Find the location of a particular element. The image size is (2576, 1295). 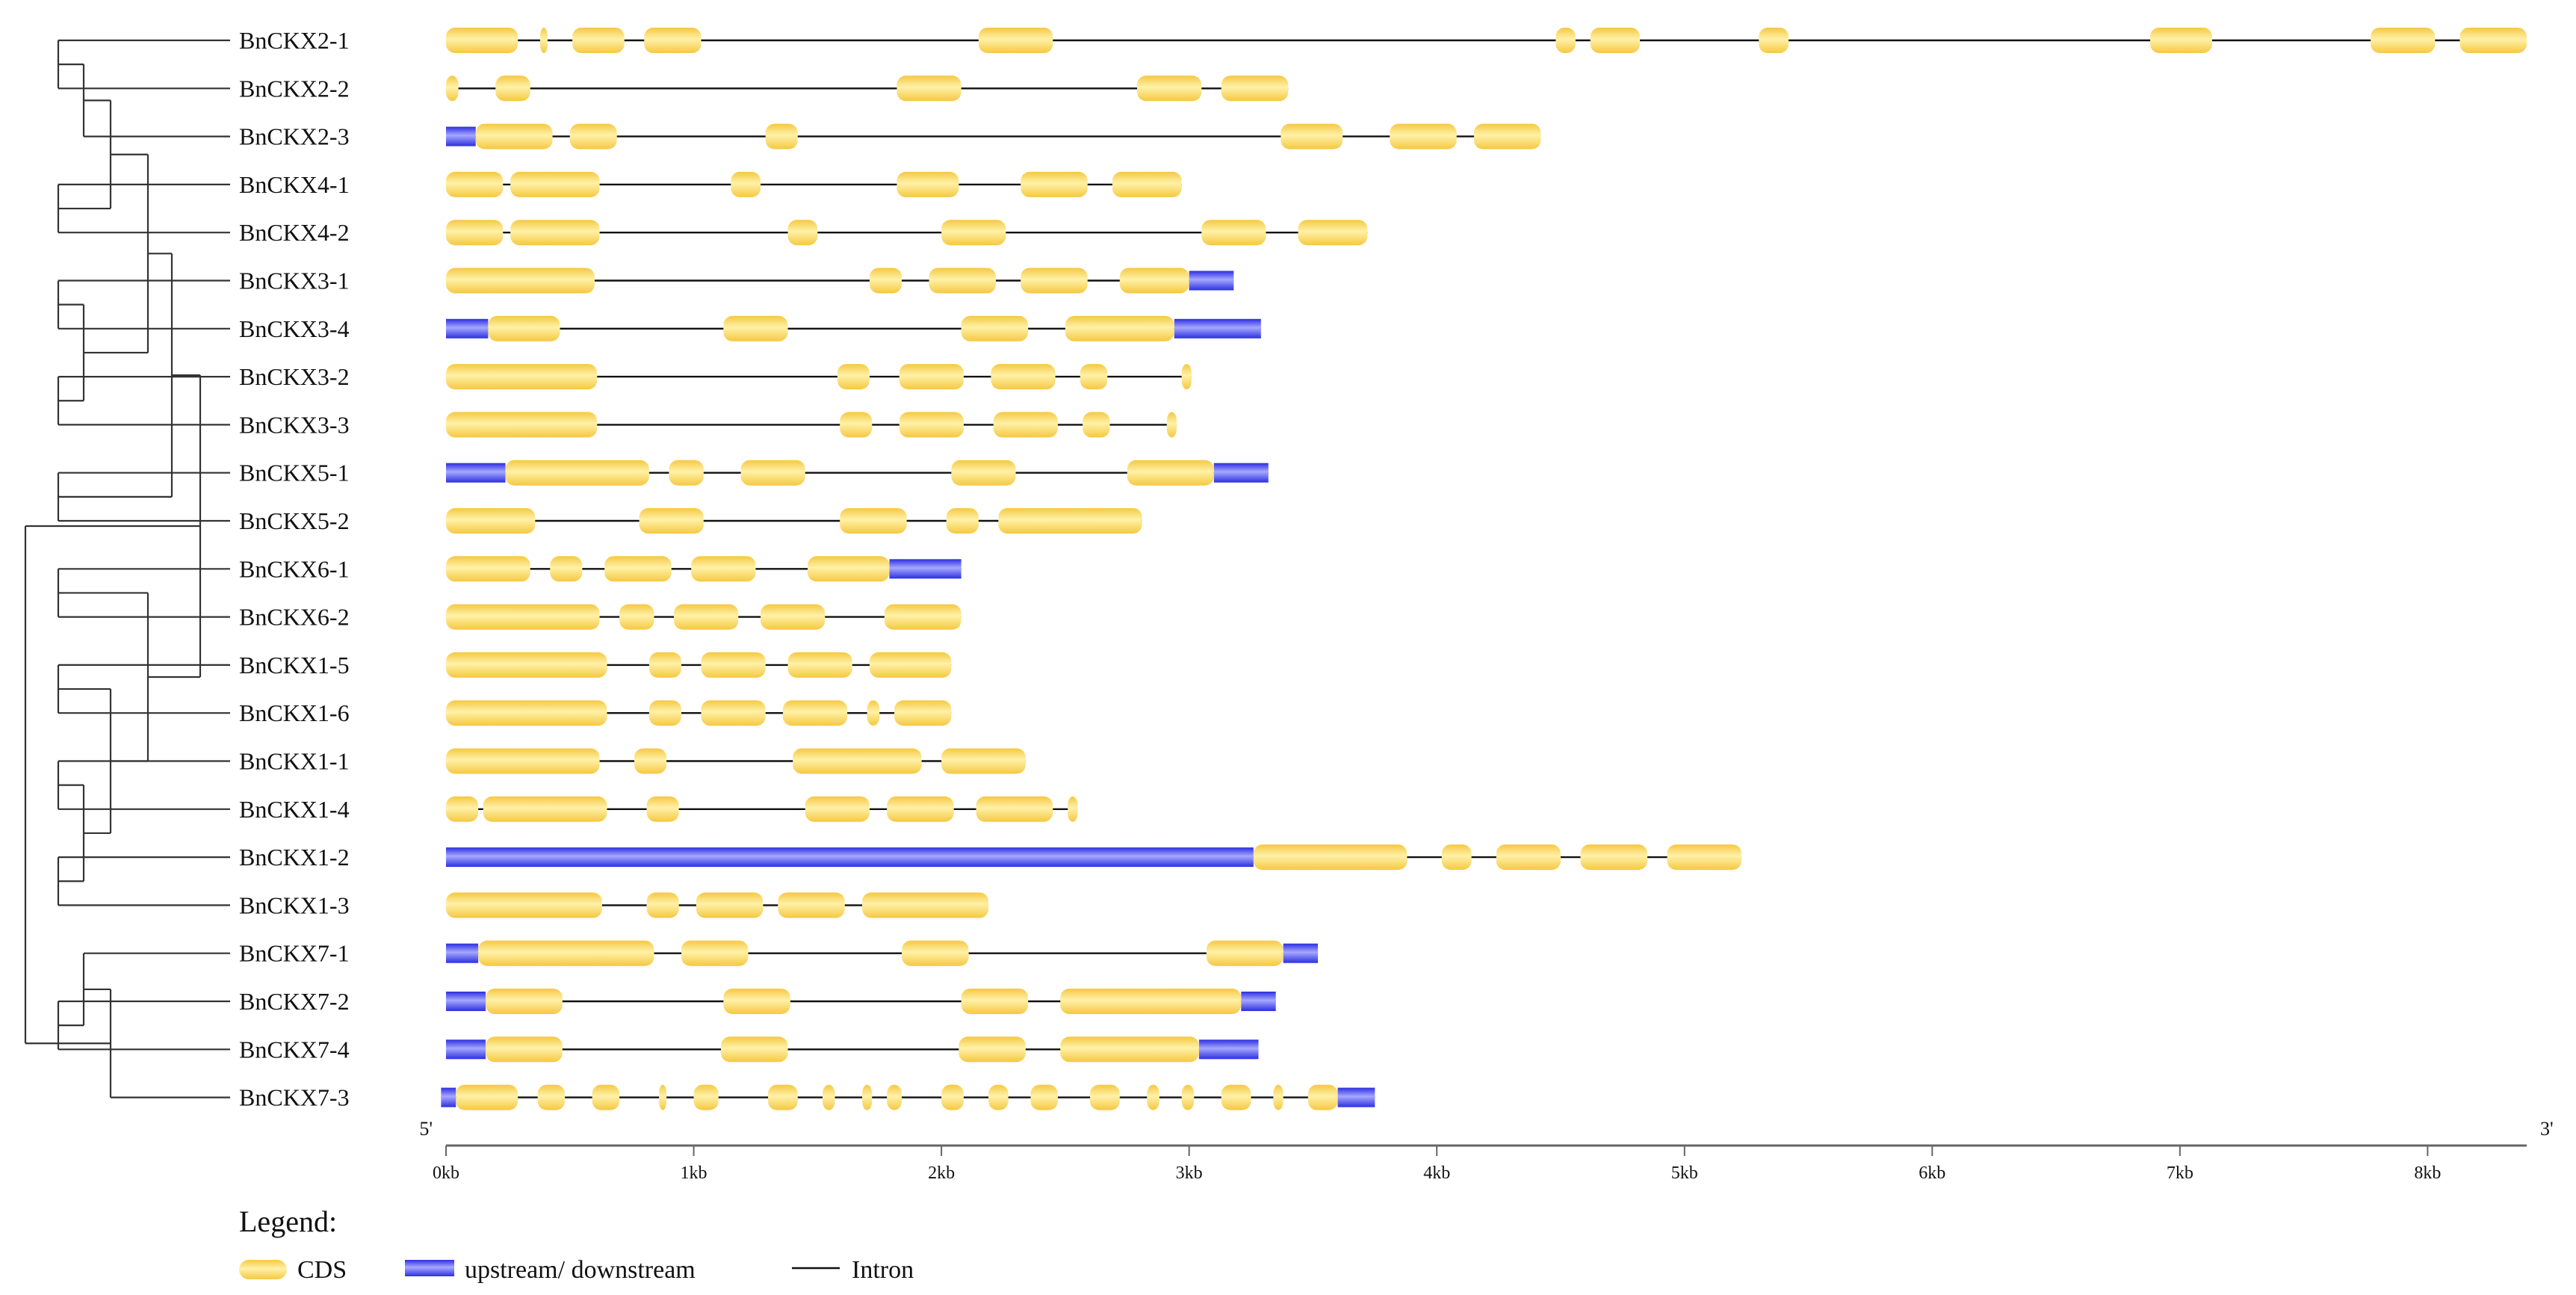

gene-label: BnCKX7-4 is located at coordinates (294, 1049).